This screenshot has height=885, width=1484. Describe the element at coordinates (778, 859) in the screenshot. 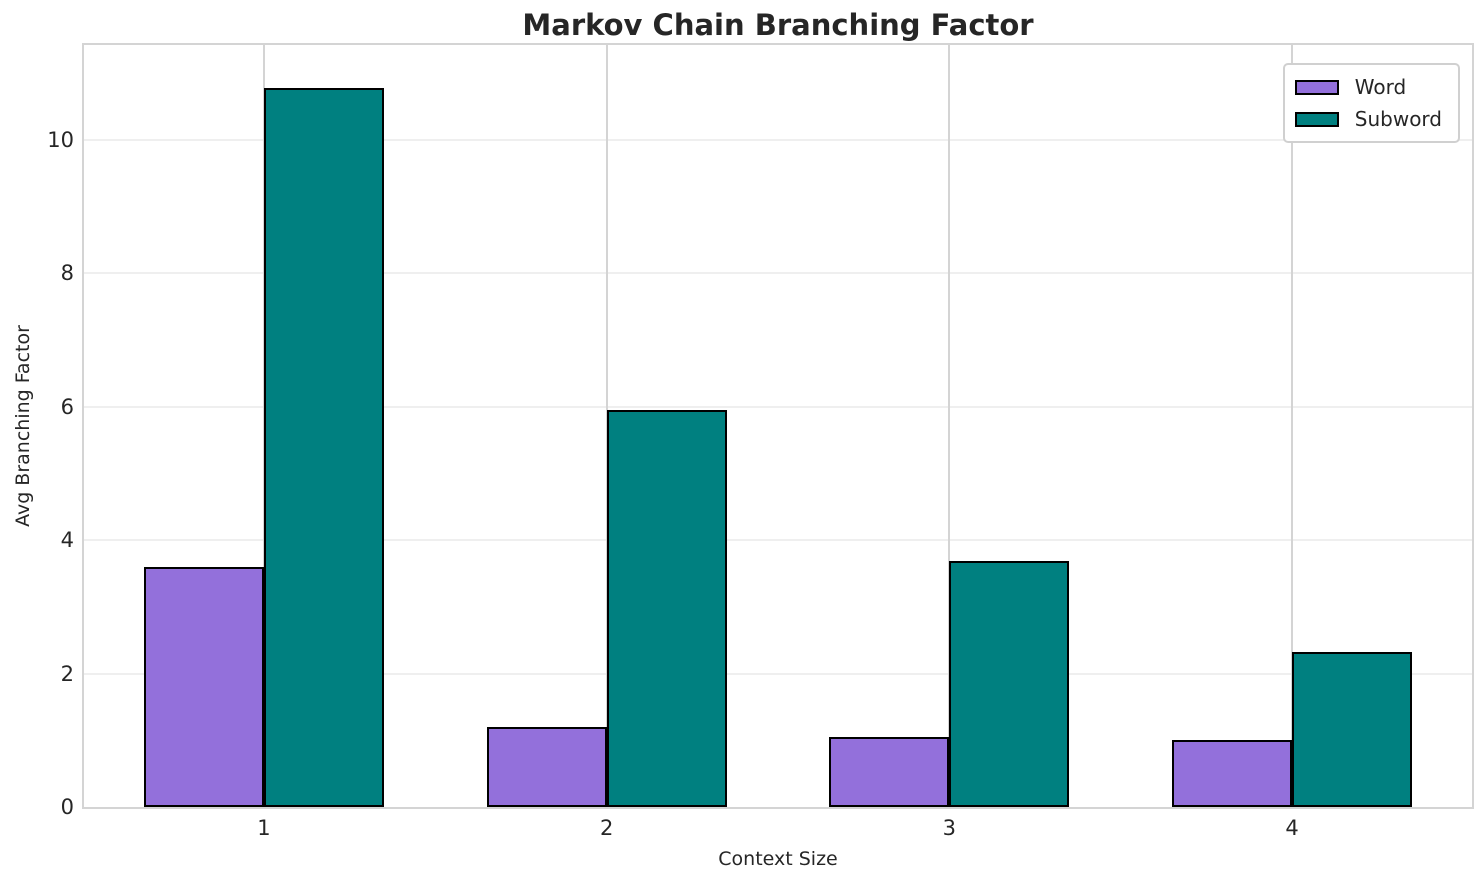

I see `x-axis-label: Context Size` at that location.